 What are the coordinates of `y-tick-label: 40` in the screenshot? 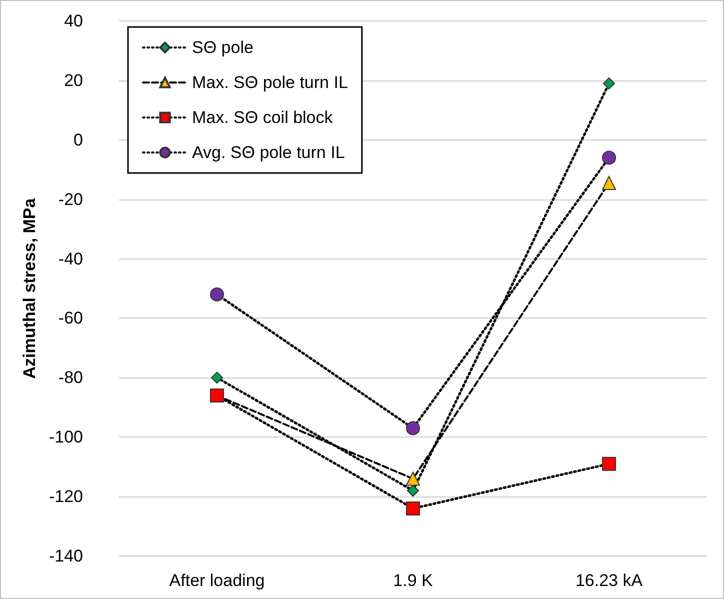 It's located at (73, 21).